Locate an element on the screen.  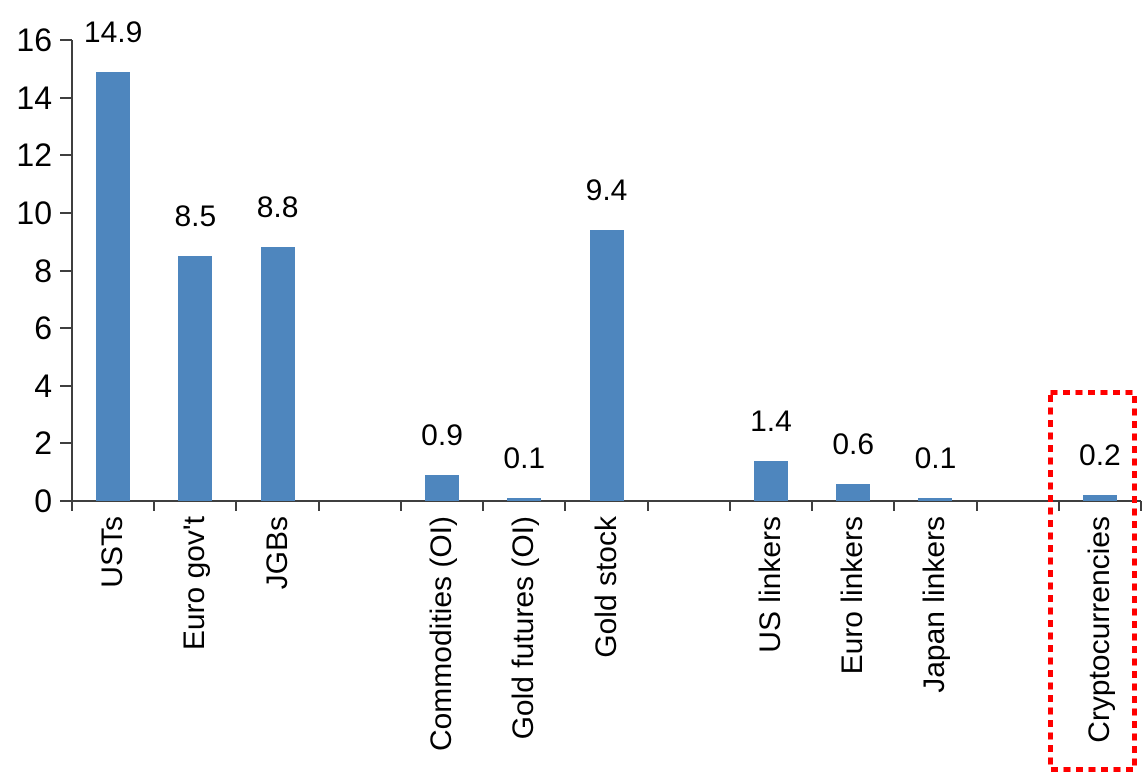
y-tick-label: 12 is located at coordinates (34, 155).